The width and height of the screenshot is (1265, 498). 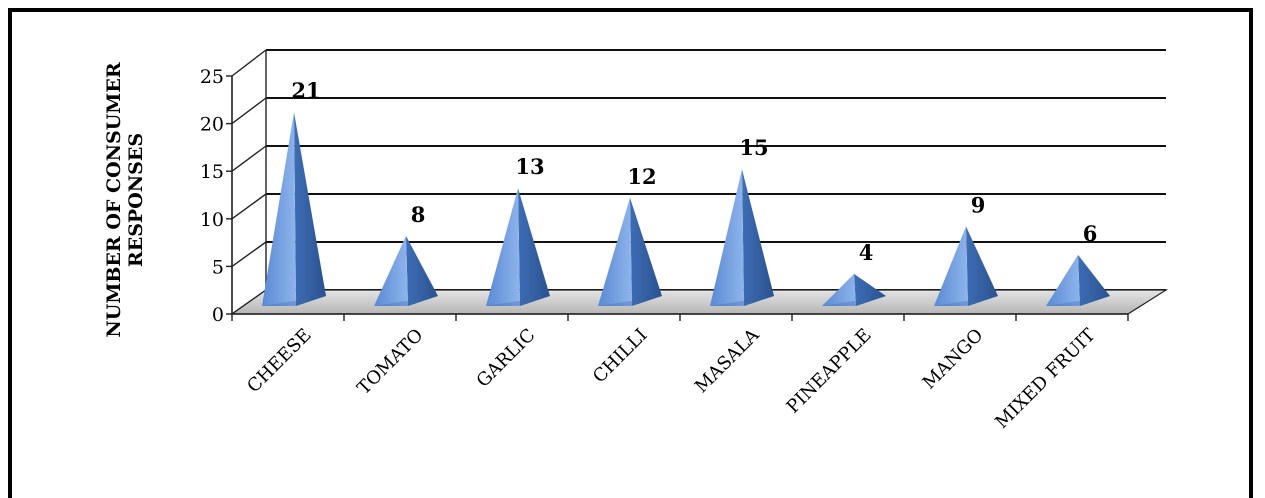 I want to click on data-label: 21, so click(x=305, y=90).